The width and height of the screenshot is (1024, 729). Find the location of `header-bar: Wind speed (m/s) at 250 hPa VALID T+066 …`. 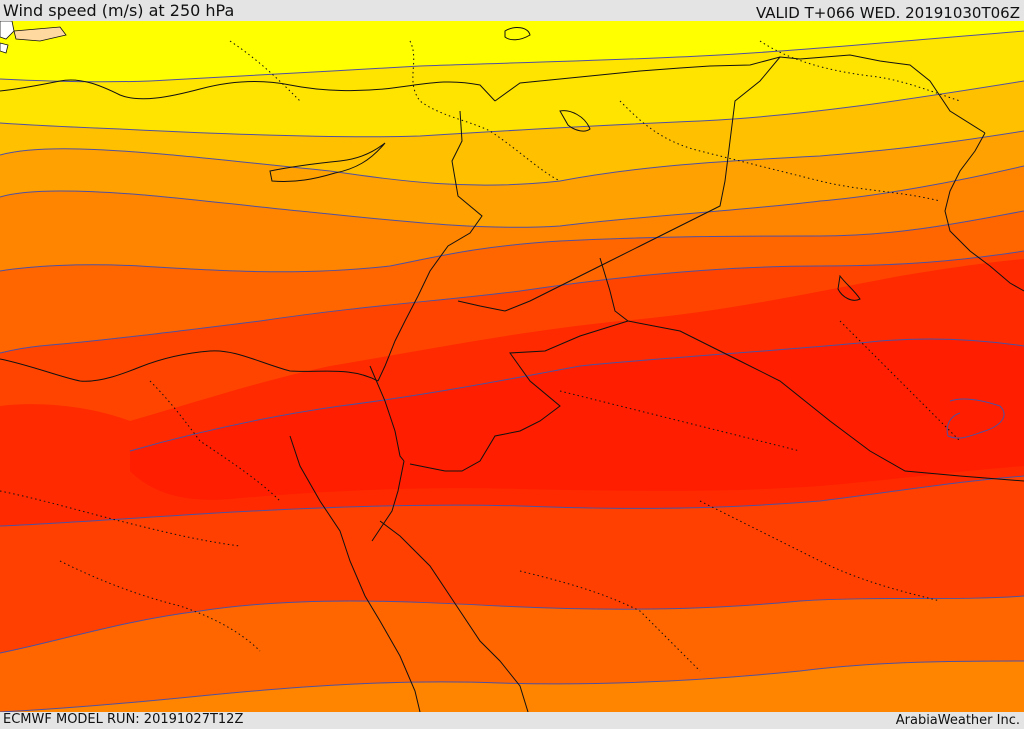

header-bar: Wind speed (m/s) at 250 hPa VALID T+066 … is located at coordinates (512, 11).